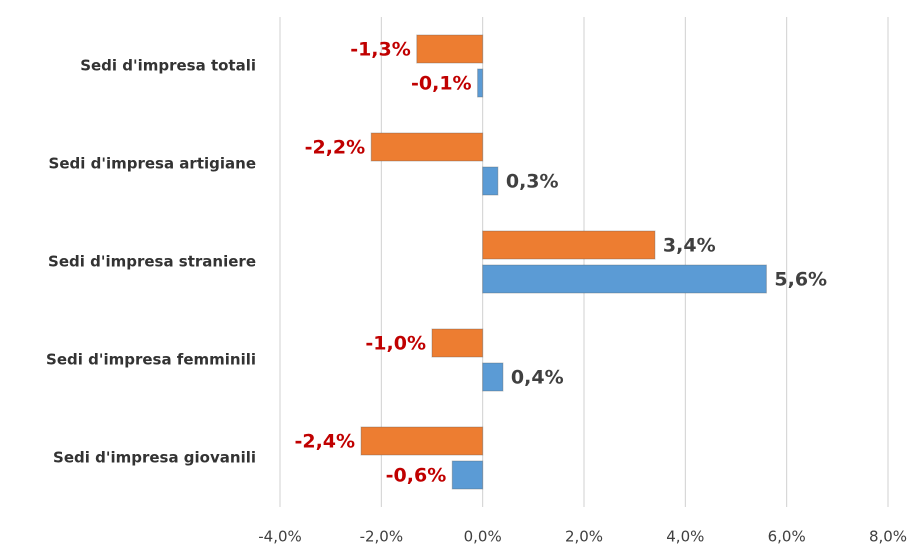 The image size is (915, 552). I want to click on x-tick-label: 0,0%, so click(483, 537).